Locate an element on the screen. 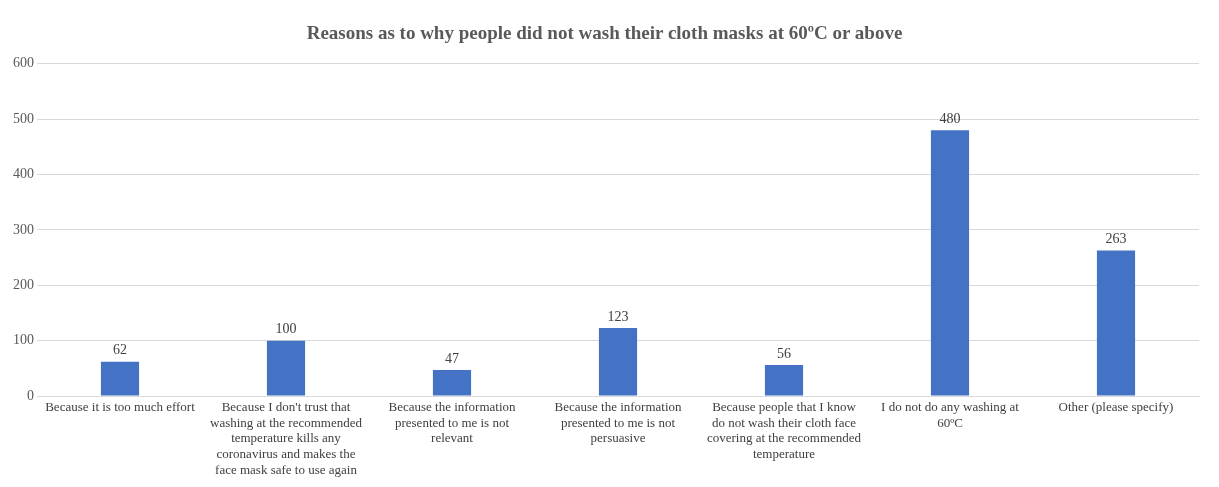  data-label: 263 is located at coordinates (1116, 239).